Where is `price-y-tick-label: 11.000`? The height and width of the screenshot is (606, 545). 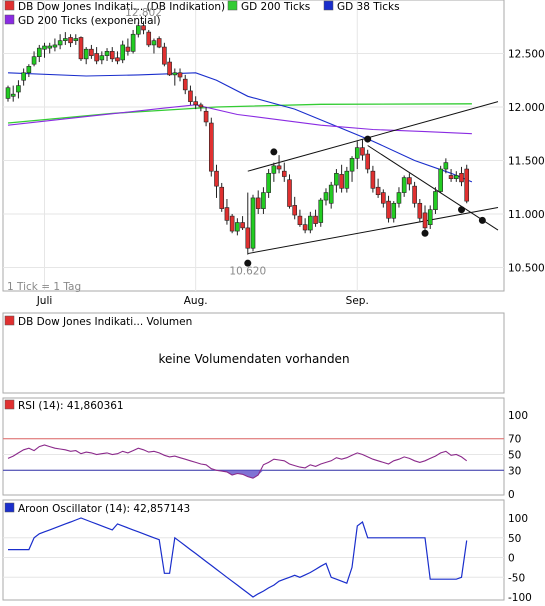
price-y-tick-label: 11.000 is located at coordinates (526, 215).